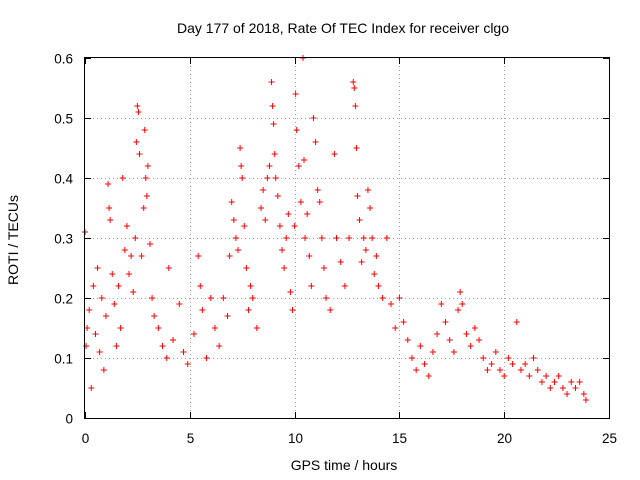  Describe the element at coordinates (344, 465) in the screenshot. I see `x-axis-label: GPS time / hours` at that location.